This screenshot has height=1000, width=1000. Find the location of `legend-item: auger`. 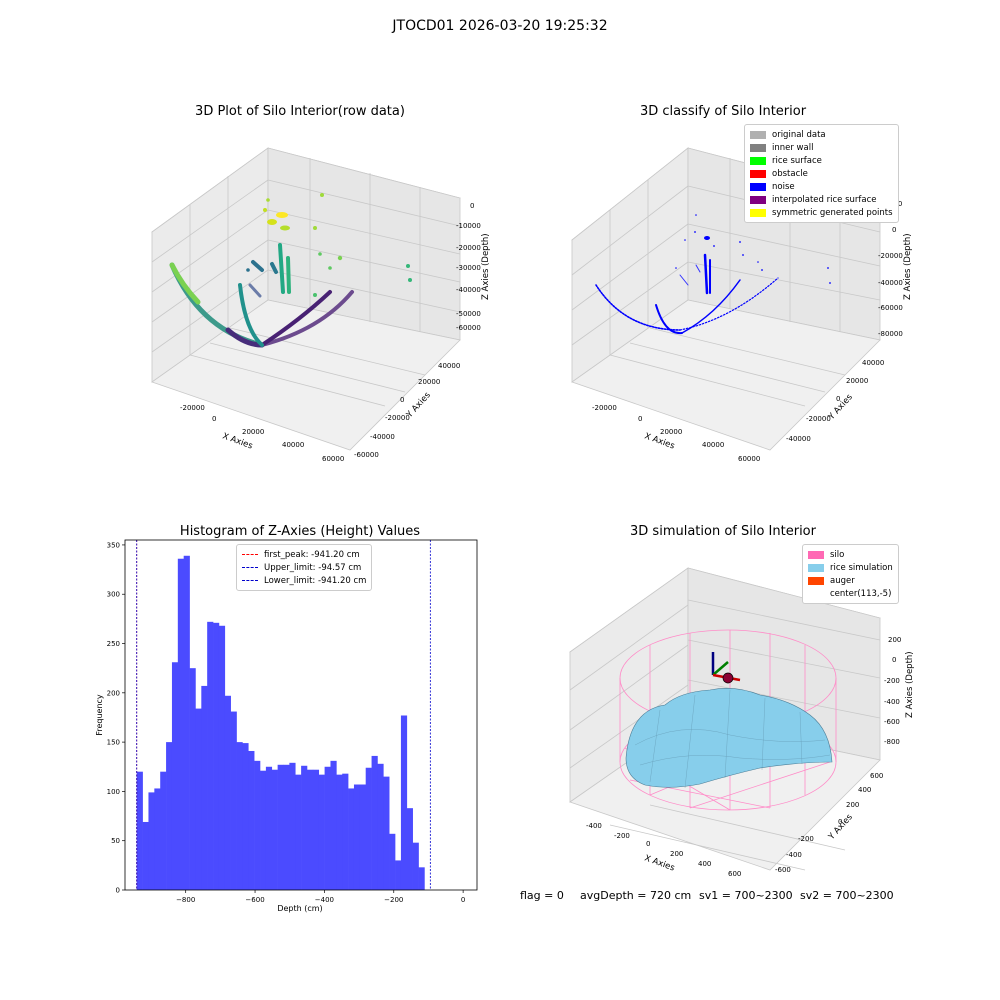

legend-item: auger is located at coordinates (850, 580).